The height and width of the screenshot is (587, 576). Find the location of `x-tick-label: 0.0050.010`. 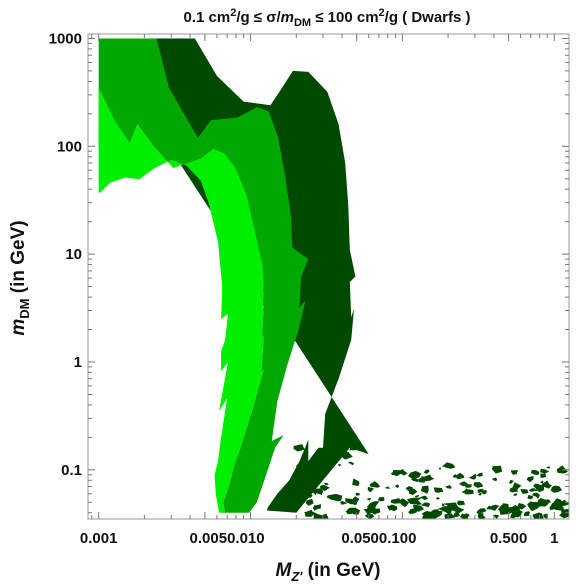

x-tick-label: 0.0050.010 is located at coordinates (227, 538).